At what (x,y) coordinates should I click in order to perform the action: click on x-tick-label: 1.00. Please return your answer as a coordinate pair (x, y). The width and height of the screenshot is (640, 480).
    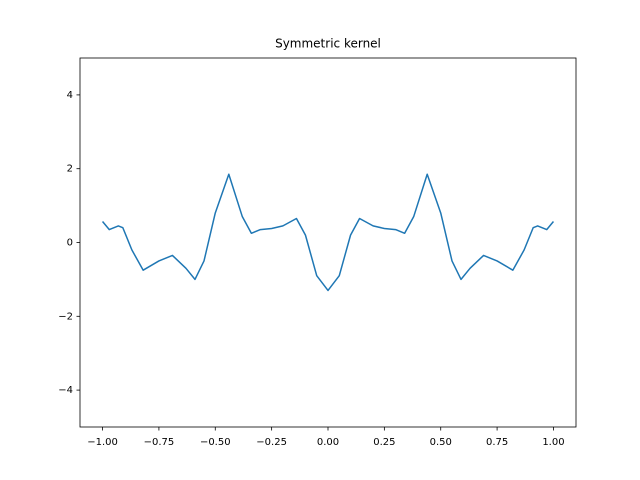
    Looking at the image, I should click on (553, 442).